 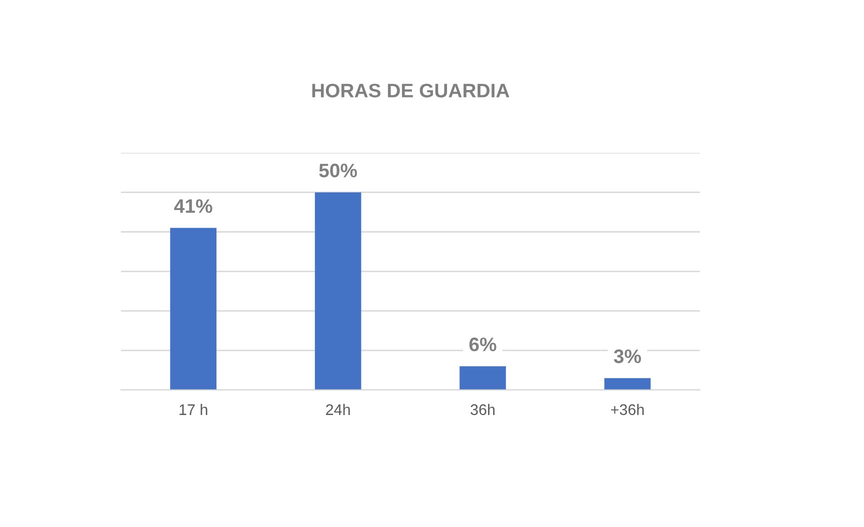 What do you see at coordinates (194, 409) in the screenshot?
I see `x-tick-label: 17 h` at bounding box center [194, 409].